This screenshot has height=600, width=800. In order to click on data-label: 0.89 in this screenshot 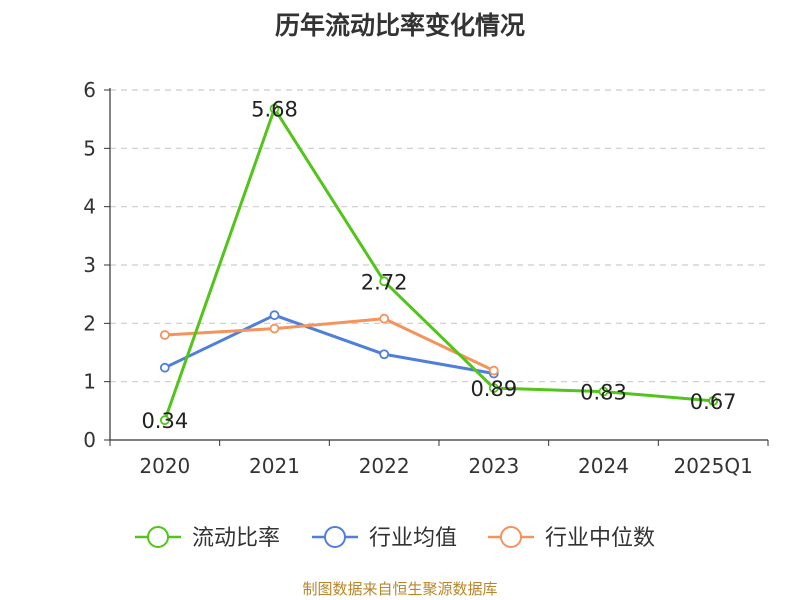, I will do `click(493, 389)`.